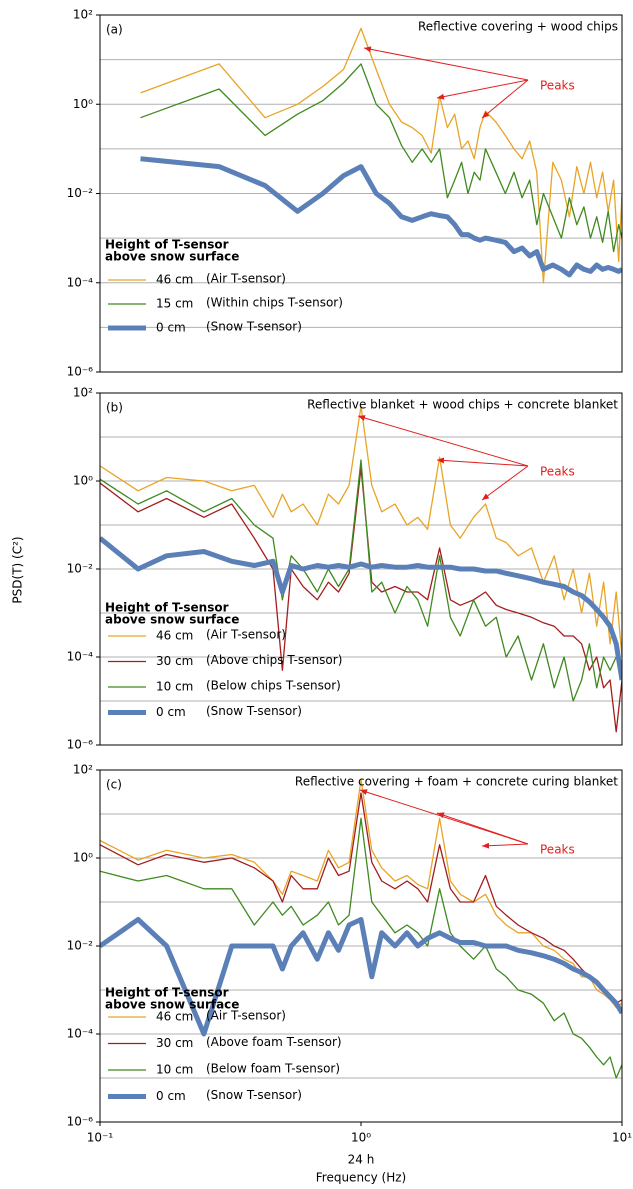 The height and width of the screenshot is (1189, 633). Describe the element at coordinates (361, 1160) in the screenshot. I see `x-annotation: 24 h` at that location.